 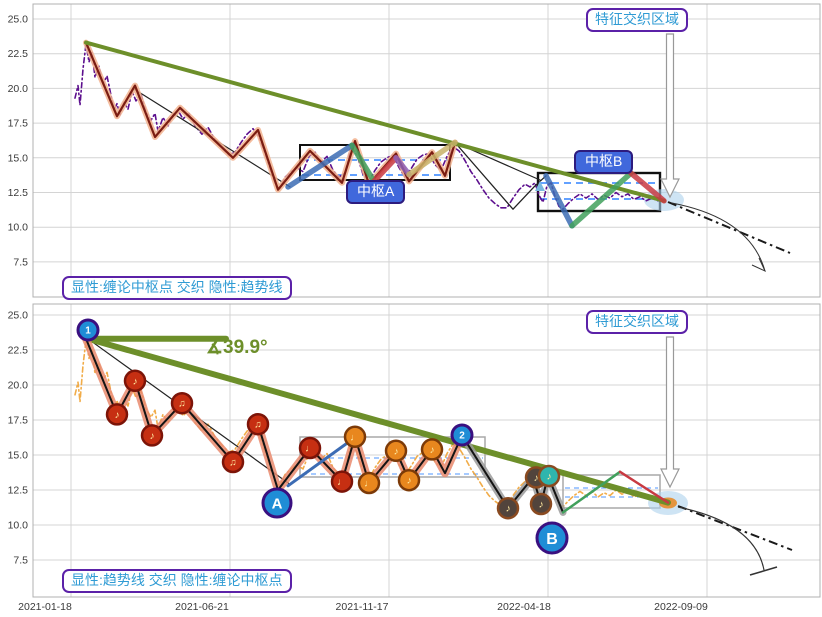 What do you see at coordinates (402, 166) in the screenshot?
I see `series-pen-purple-a` at bounding box center [402, 166].